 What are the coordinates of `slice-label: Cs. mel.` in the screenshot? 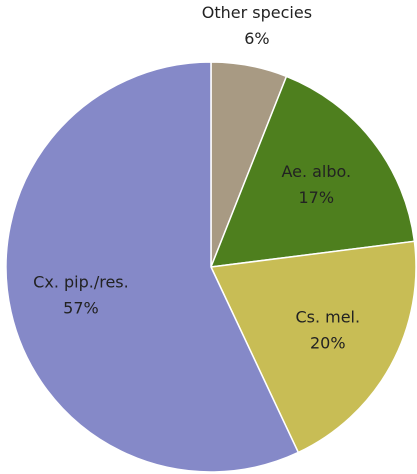 It's located at (327, 317).